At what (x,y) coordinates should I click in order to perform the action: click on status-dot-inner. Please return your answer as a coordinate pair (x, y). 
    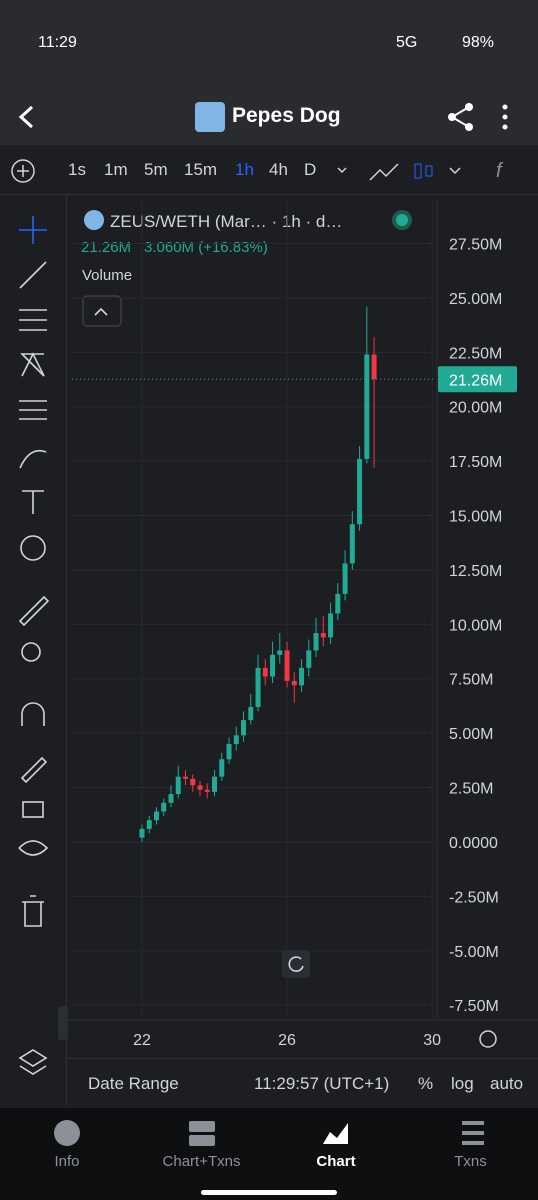
    Looking at the image, I should click on (402, 220).